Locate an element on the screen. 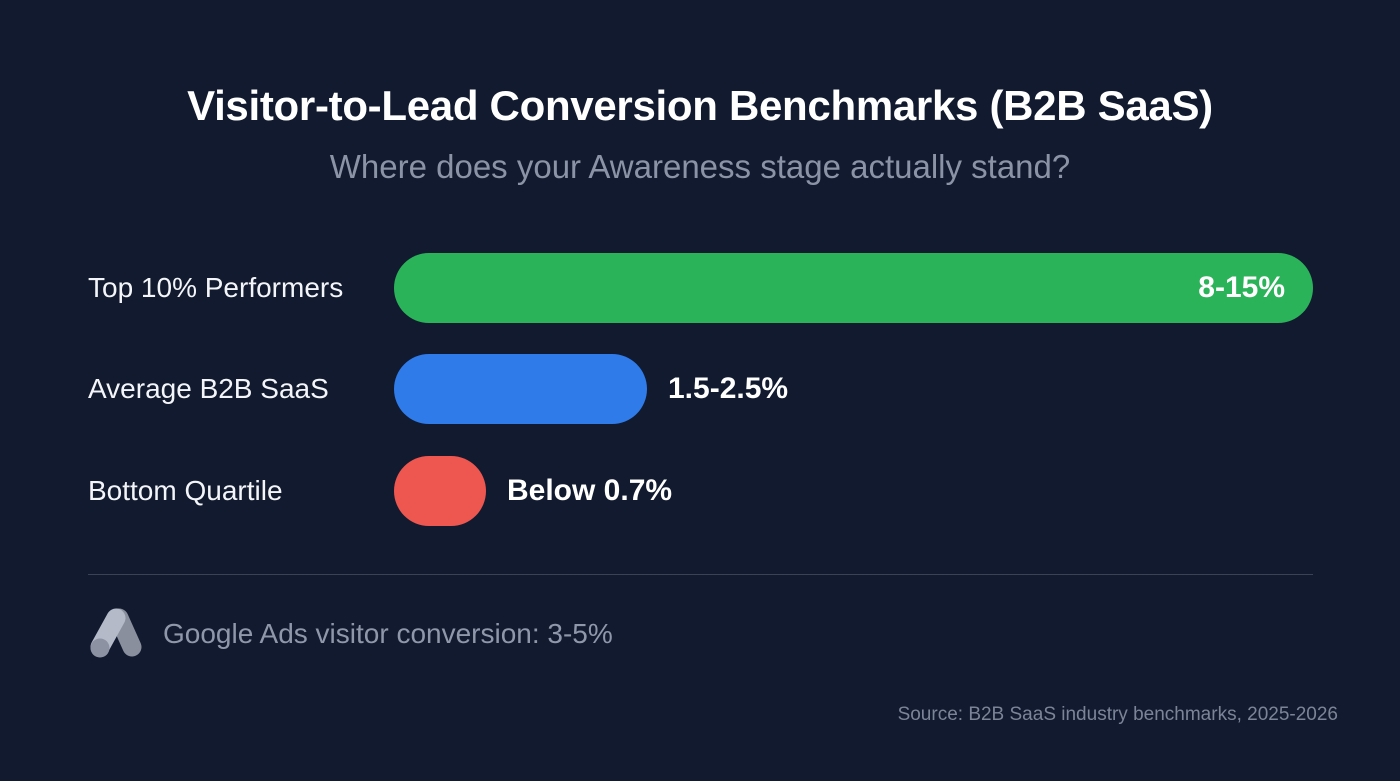  bar-row-top-performers: Top 10% Performers 8-15% is located at coordinates (700, 288).